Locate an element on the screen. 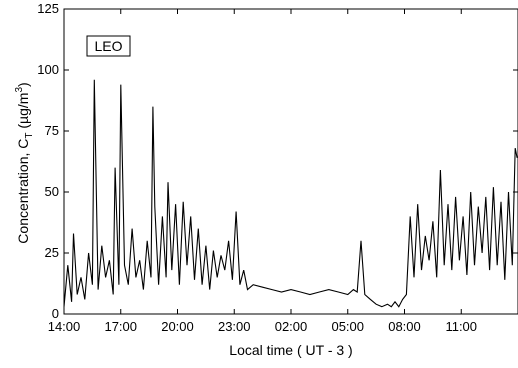  legend-box: LEO is located at coordinates (108, 46).